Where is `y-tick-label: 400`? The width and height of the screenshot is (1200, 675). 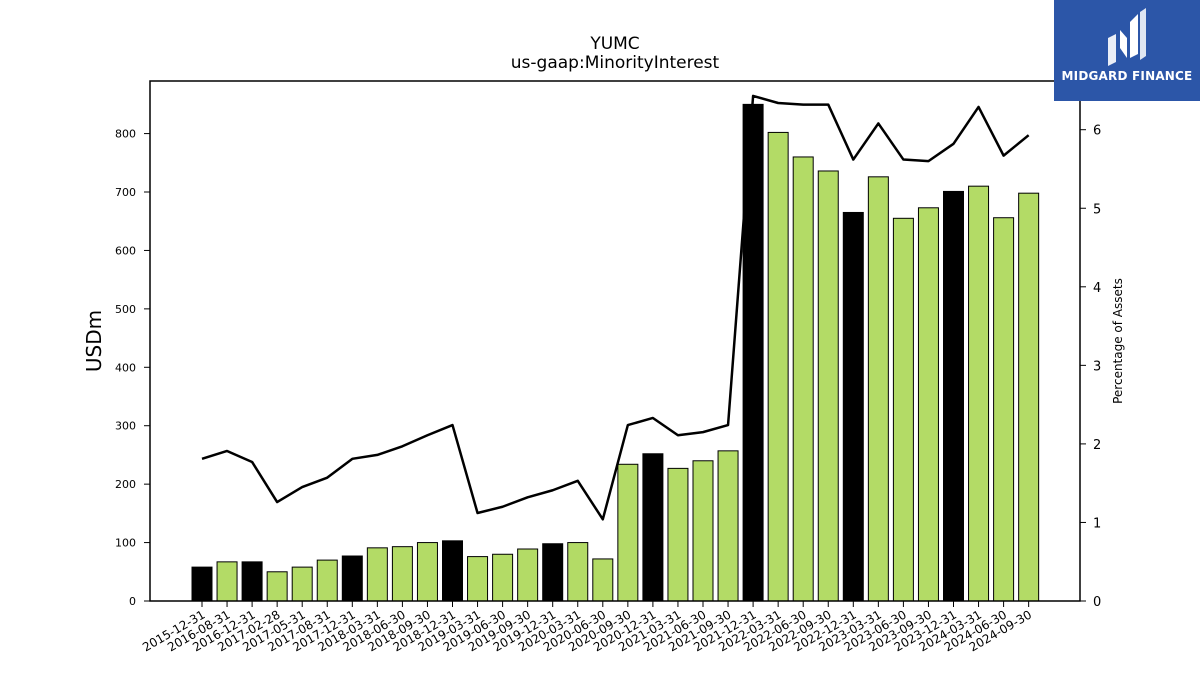 y-tick-label: 400 is located at coordinates (125, 367).